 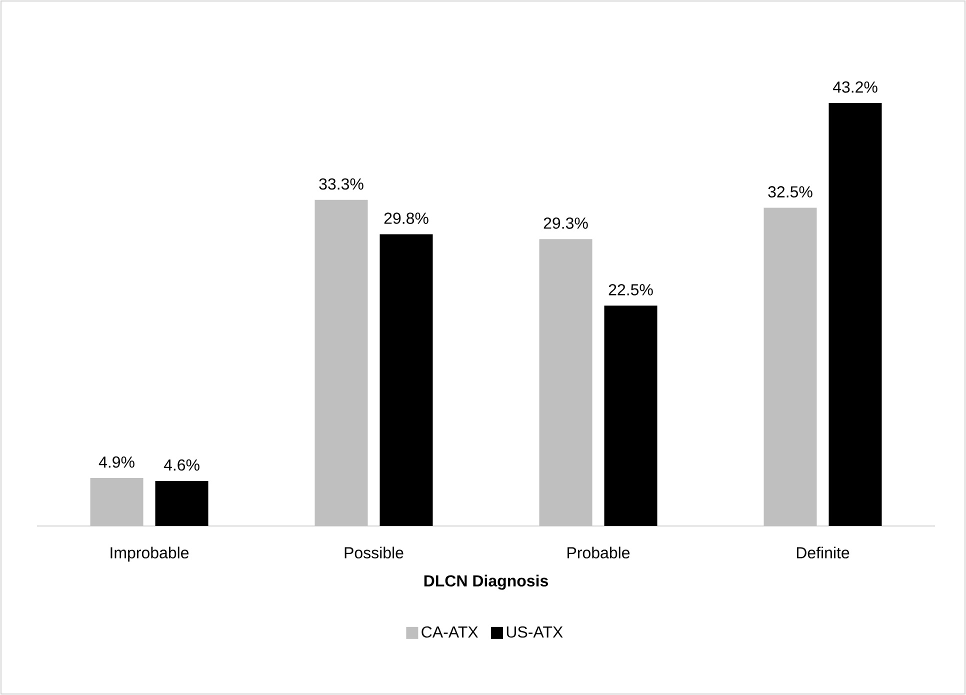 What do you see at coordinates (566, 223) in the screenshot?
I see `data-label: 29.3%` at bounding box center [566, 223].